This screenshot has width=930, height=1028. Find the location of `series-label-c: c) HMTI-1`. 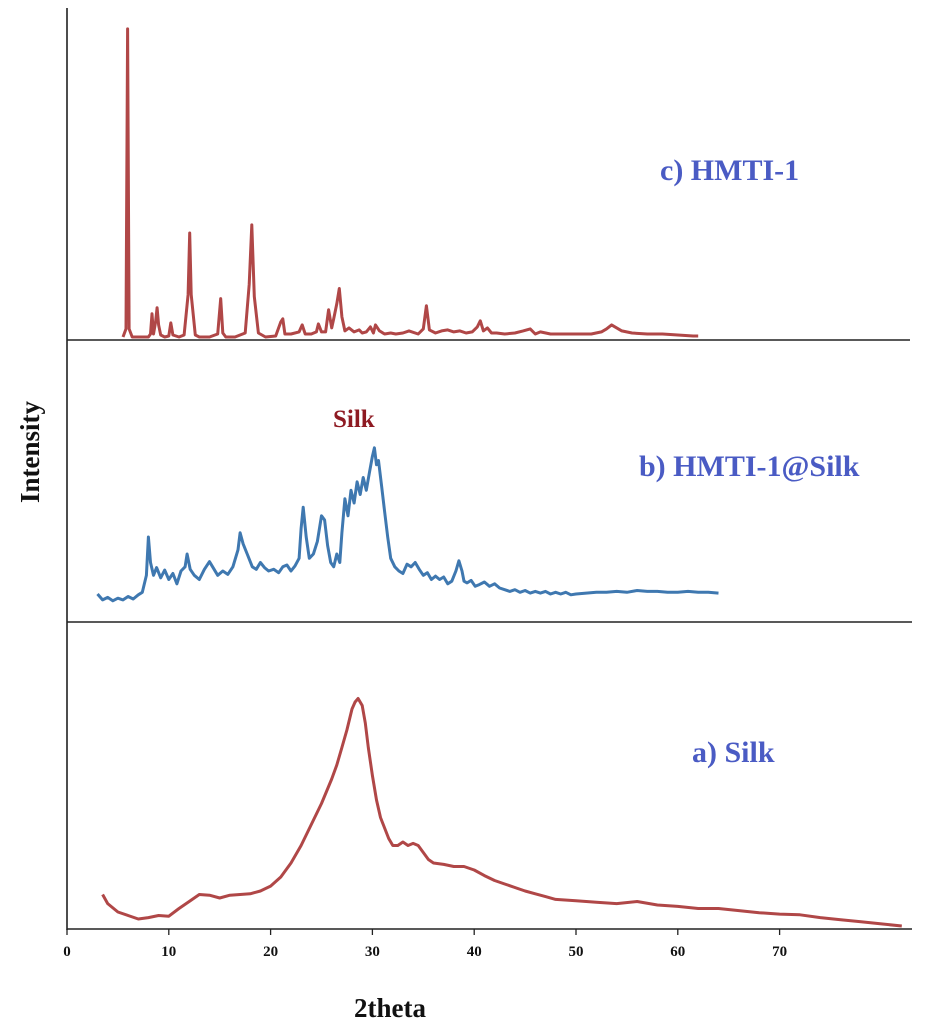

series-label-c: c) HMTI-1 is located at coordinates (729, 170).